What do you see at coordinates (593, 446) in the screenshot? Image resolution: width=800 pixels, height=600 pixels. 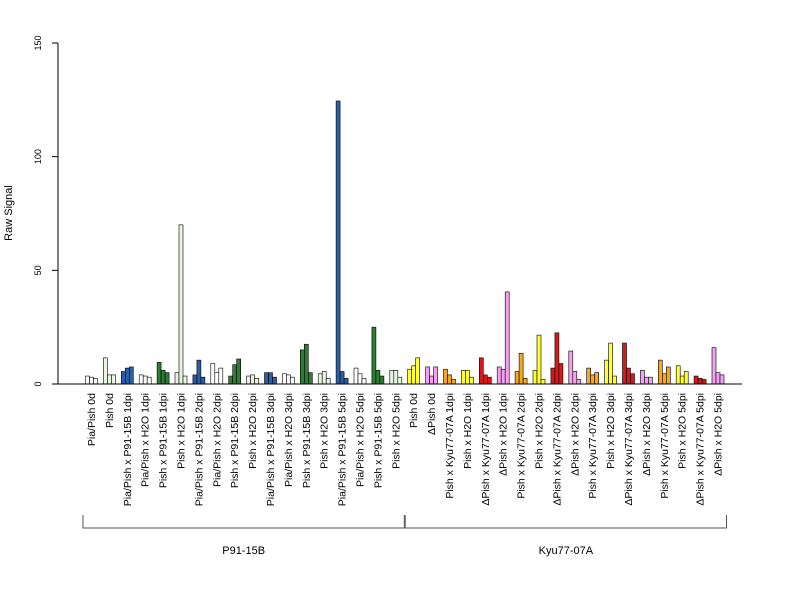 I see `x-tick-label: Pish x Kyu77-07A 3dpi` at bounding box center [593, 446].